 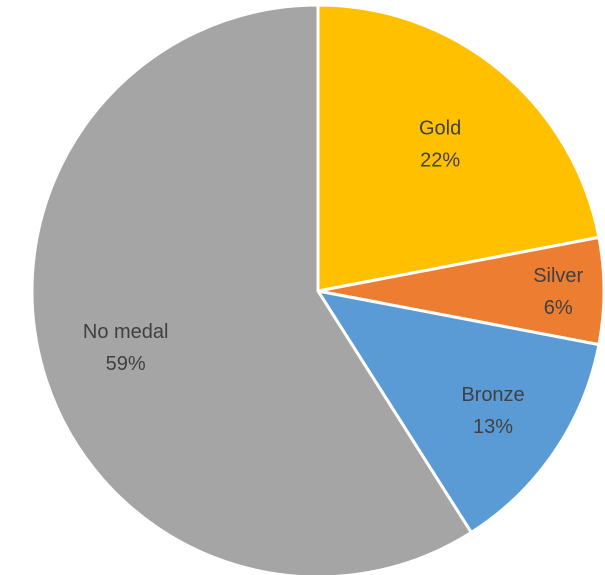 I want to click on slice-percent-gold: 22%, so click(x=440, y=160).